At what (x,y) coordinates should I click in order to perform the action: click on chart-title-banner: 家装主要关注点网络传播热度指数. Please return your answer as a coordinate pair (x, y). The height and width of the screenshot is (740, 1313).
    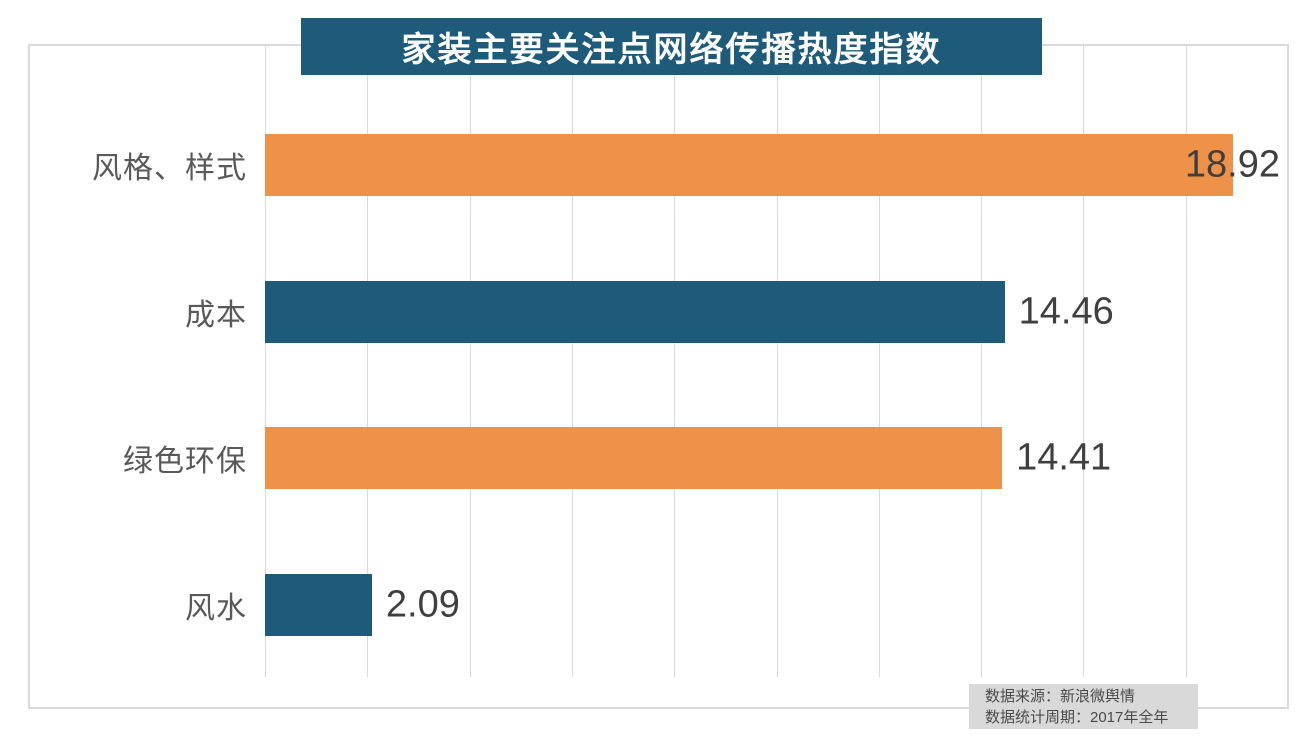
    Looking at the image, I should click on (671, 46).